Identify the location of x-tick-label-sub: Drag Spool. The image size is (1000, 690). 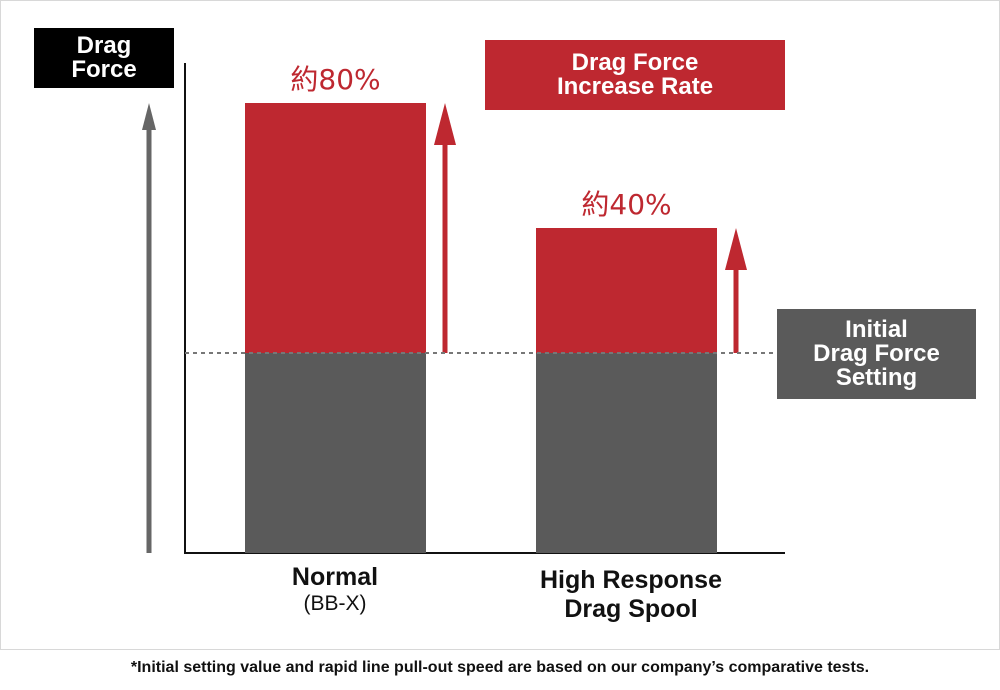
(631, 608).